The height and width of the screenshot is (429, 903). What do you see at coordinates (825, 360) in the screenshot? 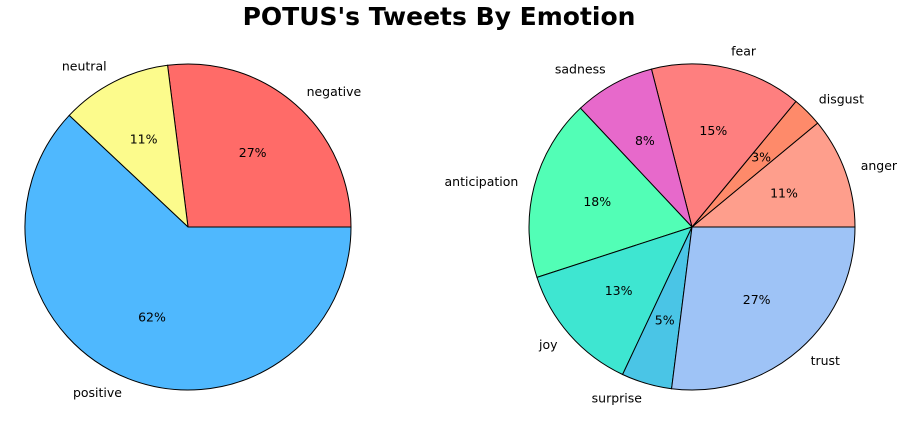
I see `slice-label-trust: trust` at bounding box center [825, 360].